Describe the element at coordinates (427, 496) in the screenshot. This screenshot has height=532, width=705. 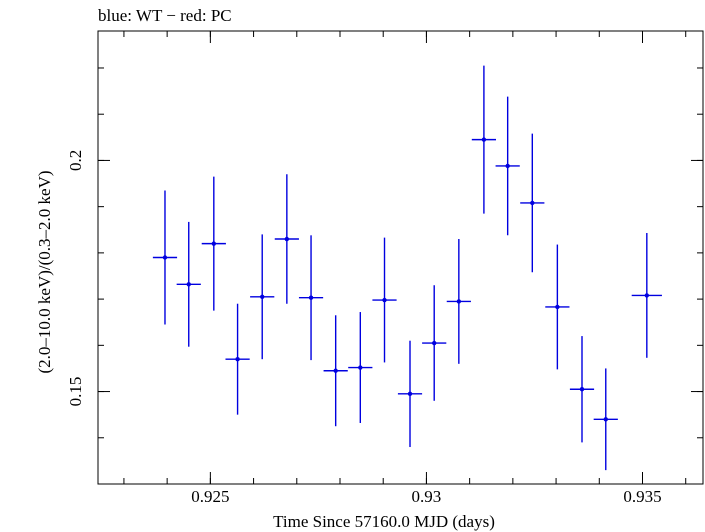
I see `x-tick-label: 0.93` at that location.